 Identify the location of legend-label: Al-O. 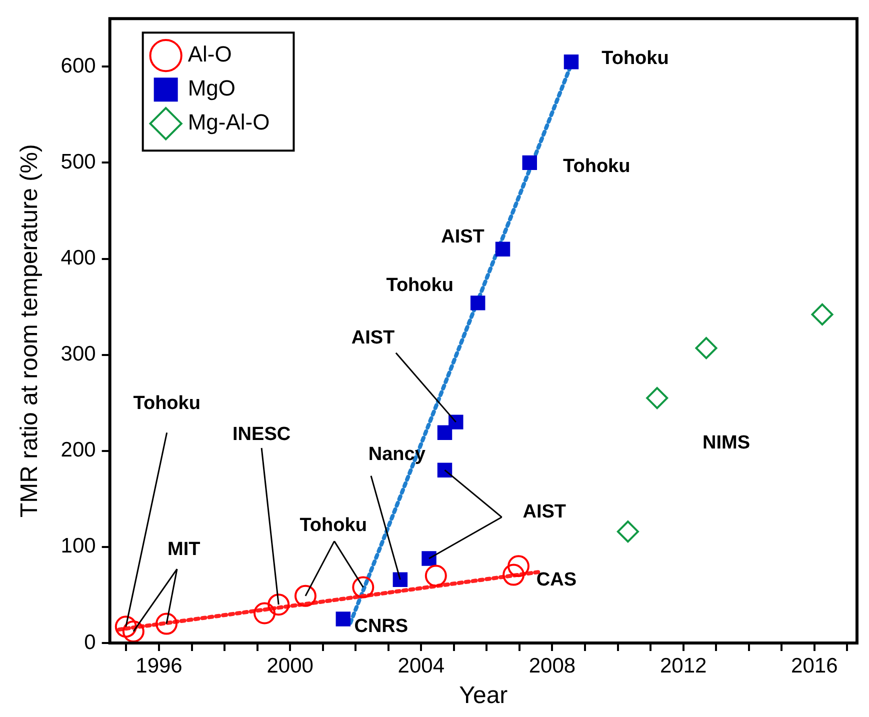
(210, 54).